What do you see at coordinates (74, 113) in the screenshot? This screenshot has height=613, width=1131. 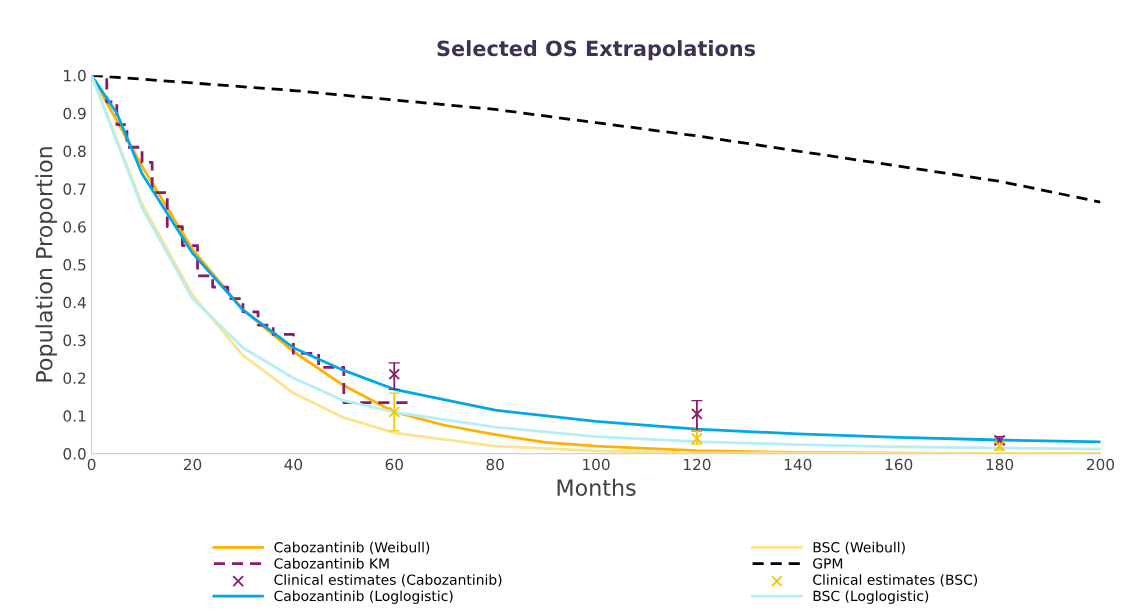 I see `y-tick-label: 0.9` at bounding box center [74, 113].